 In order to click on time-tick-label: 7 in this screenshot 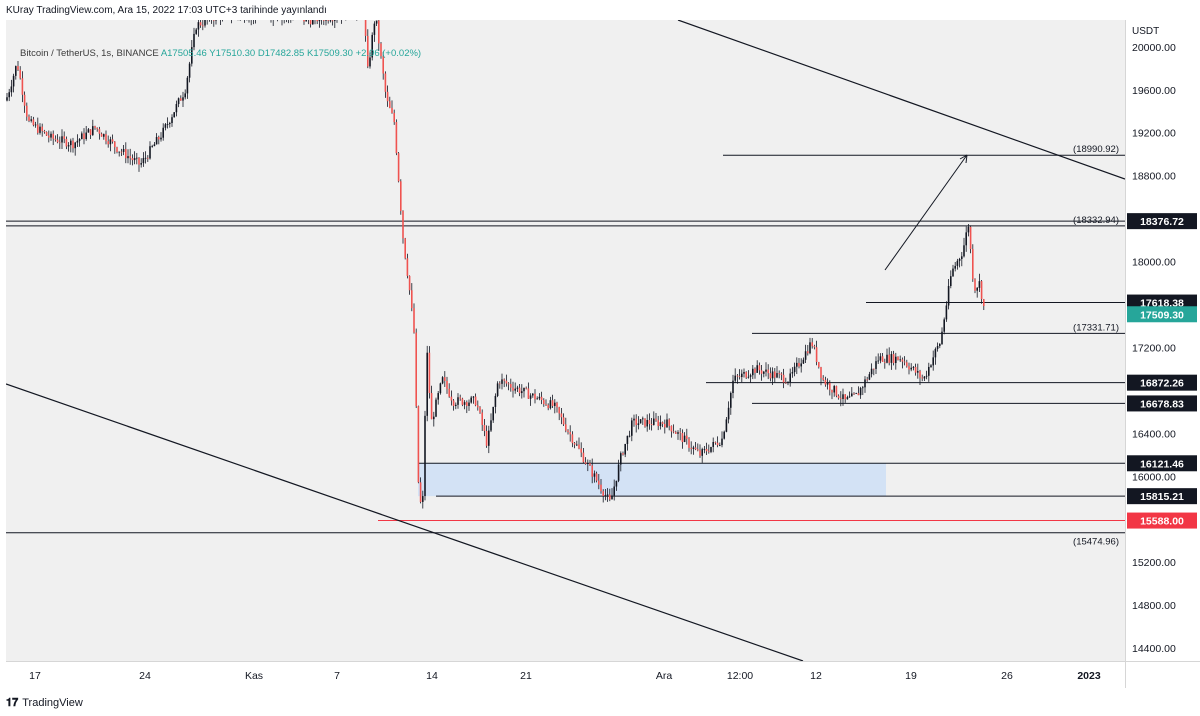, I will do `click(337, 676)`.